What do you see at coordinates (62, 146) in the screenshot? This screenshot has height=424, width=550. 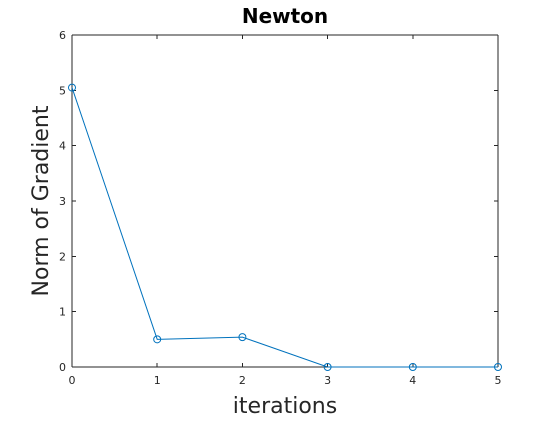 I see `y-tick-label: 4` at bounding box center [62, 146].